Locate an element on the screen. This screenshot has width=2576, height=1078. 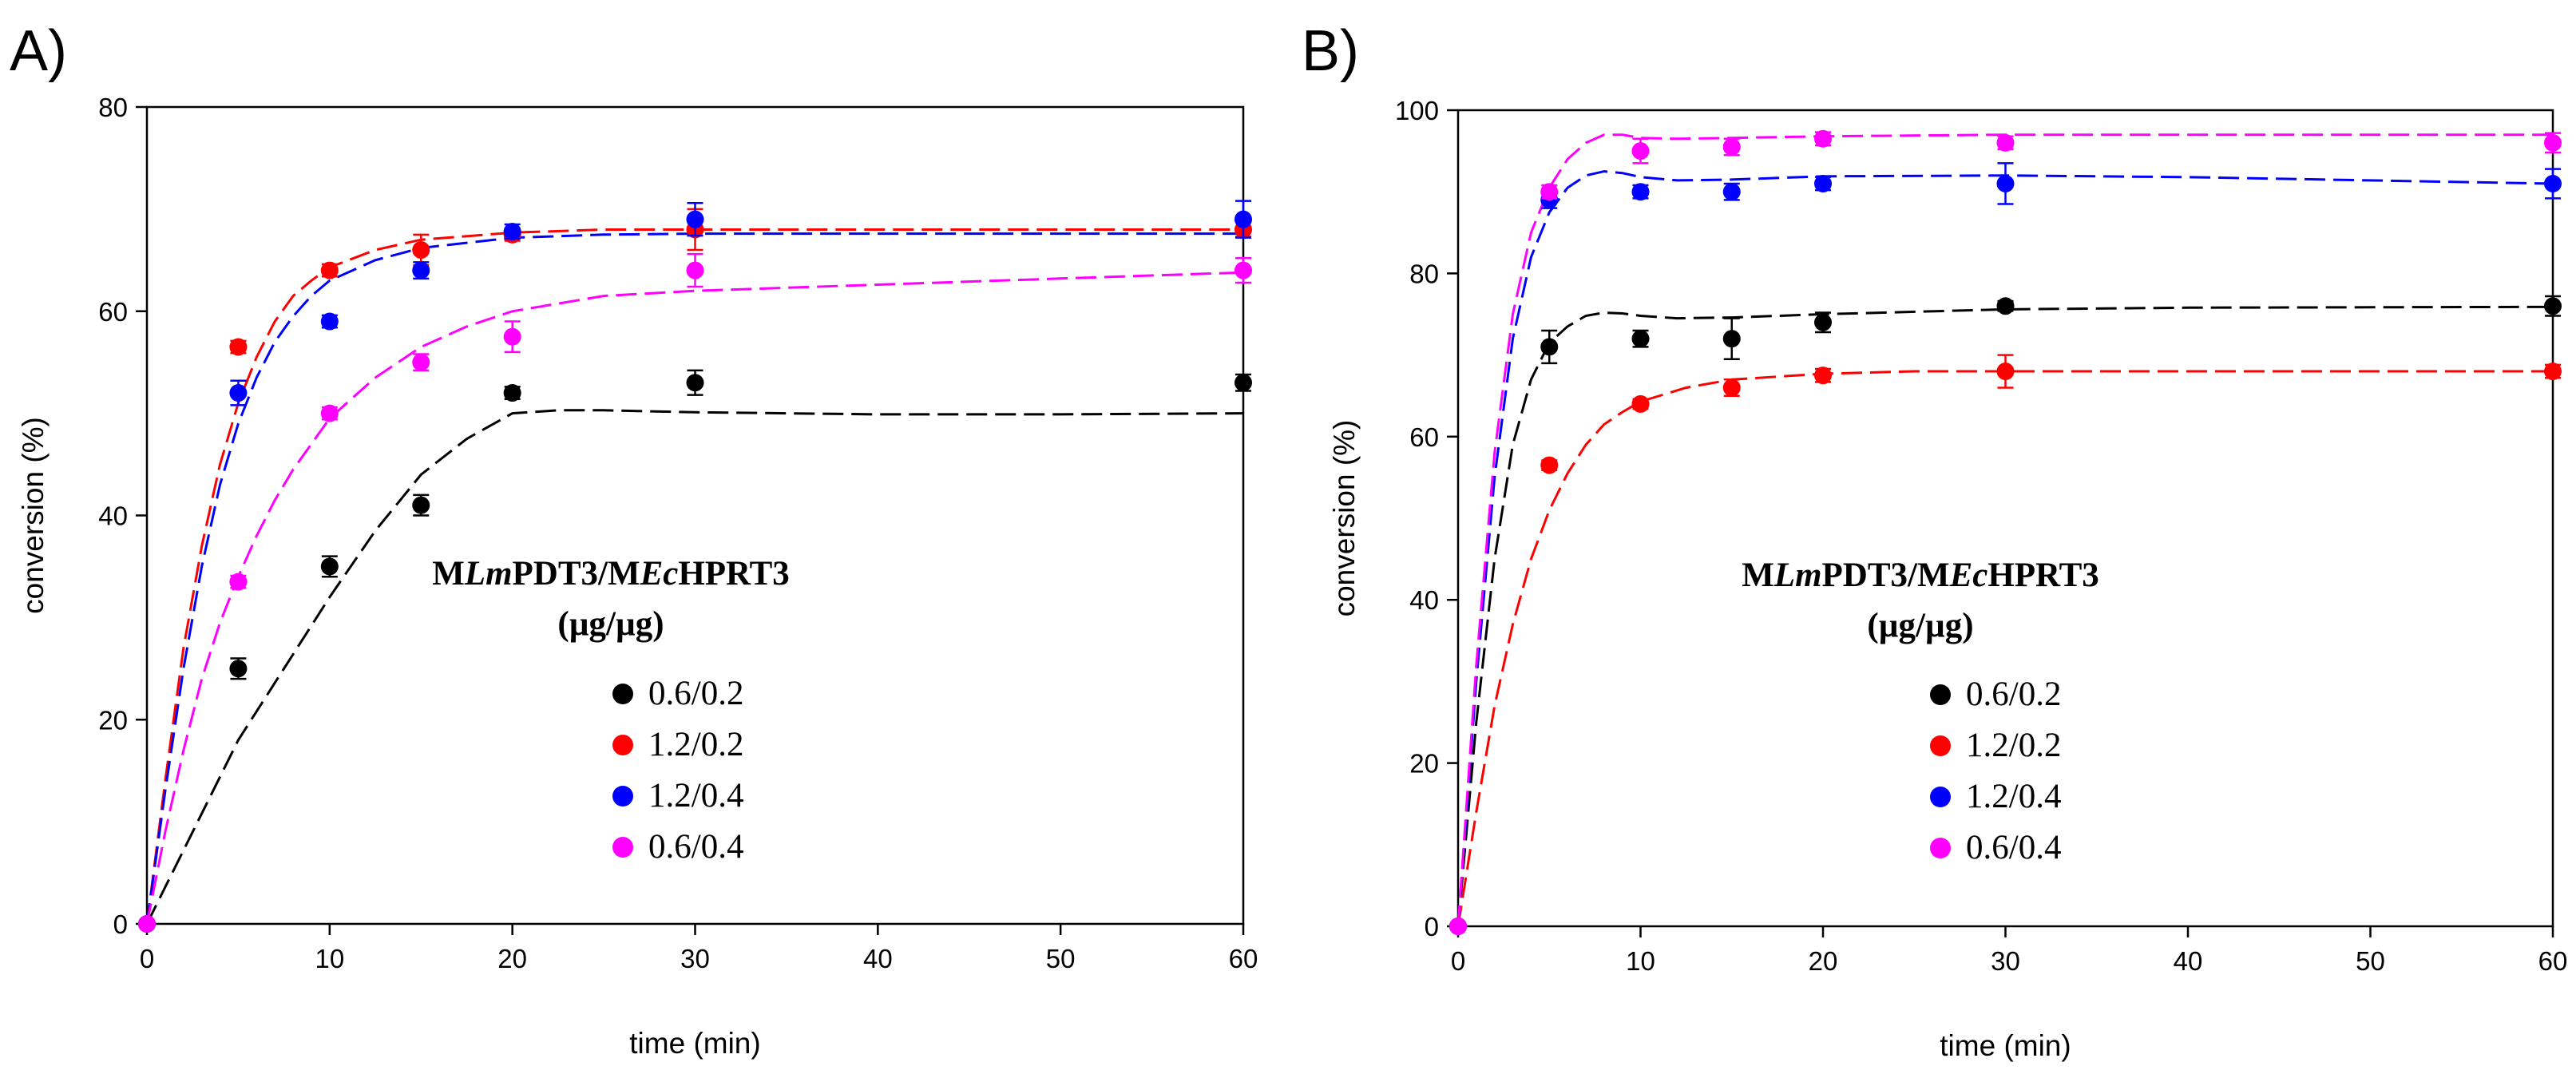
legend-subtitle: (µg/µg) is located at coordinates (610, 624).